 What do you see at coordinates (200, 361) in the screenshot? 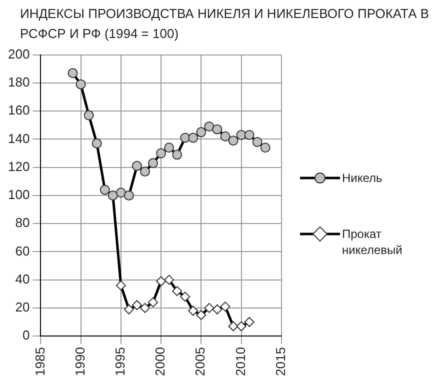
I see `x-tick-label: 2005` at bounding box center [200, 361].